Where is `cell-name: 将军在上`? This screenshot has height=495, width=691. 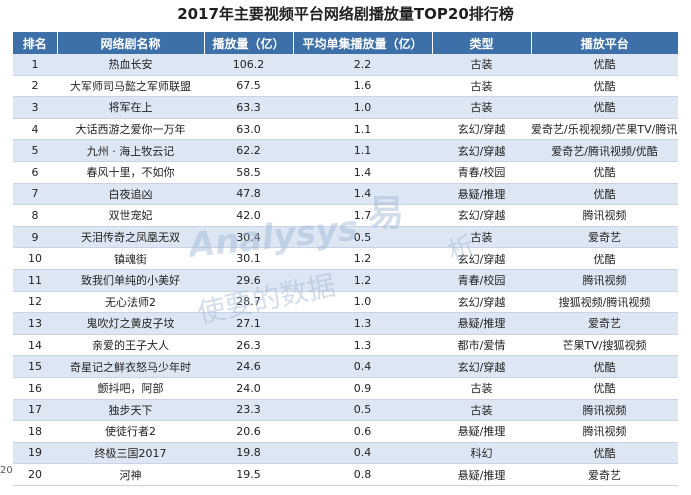 cell-name: 将军在上 is located at coordinates (130, 107).